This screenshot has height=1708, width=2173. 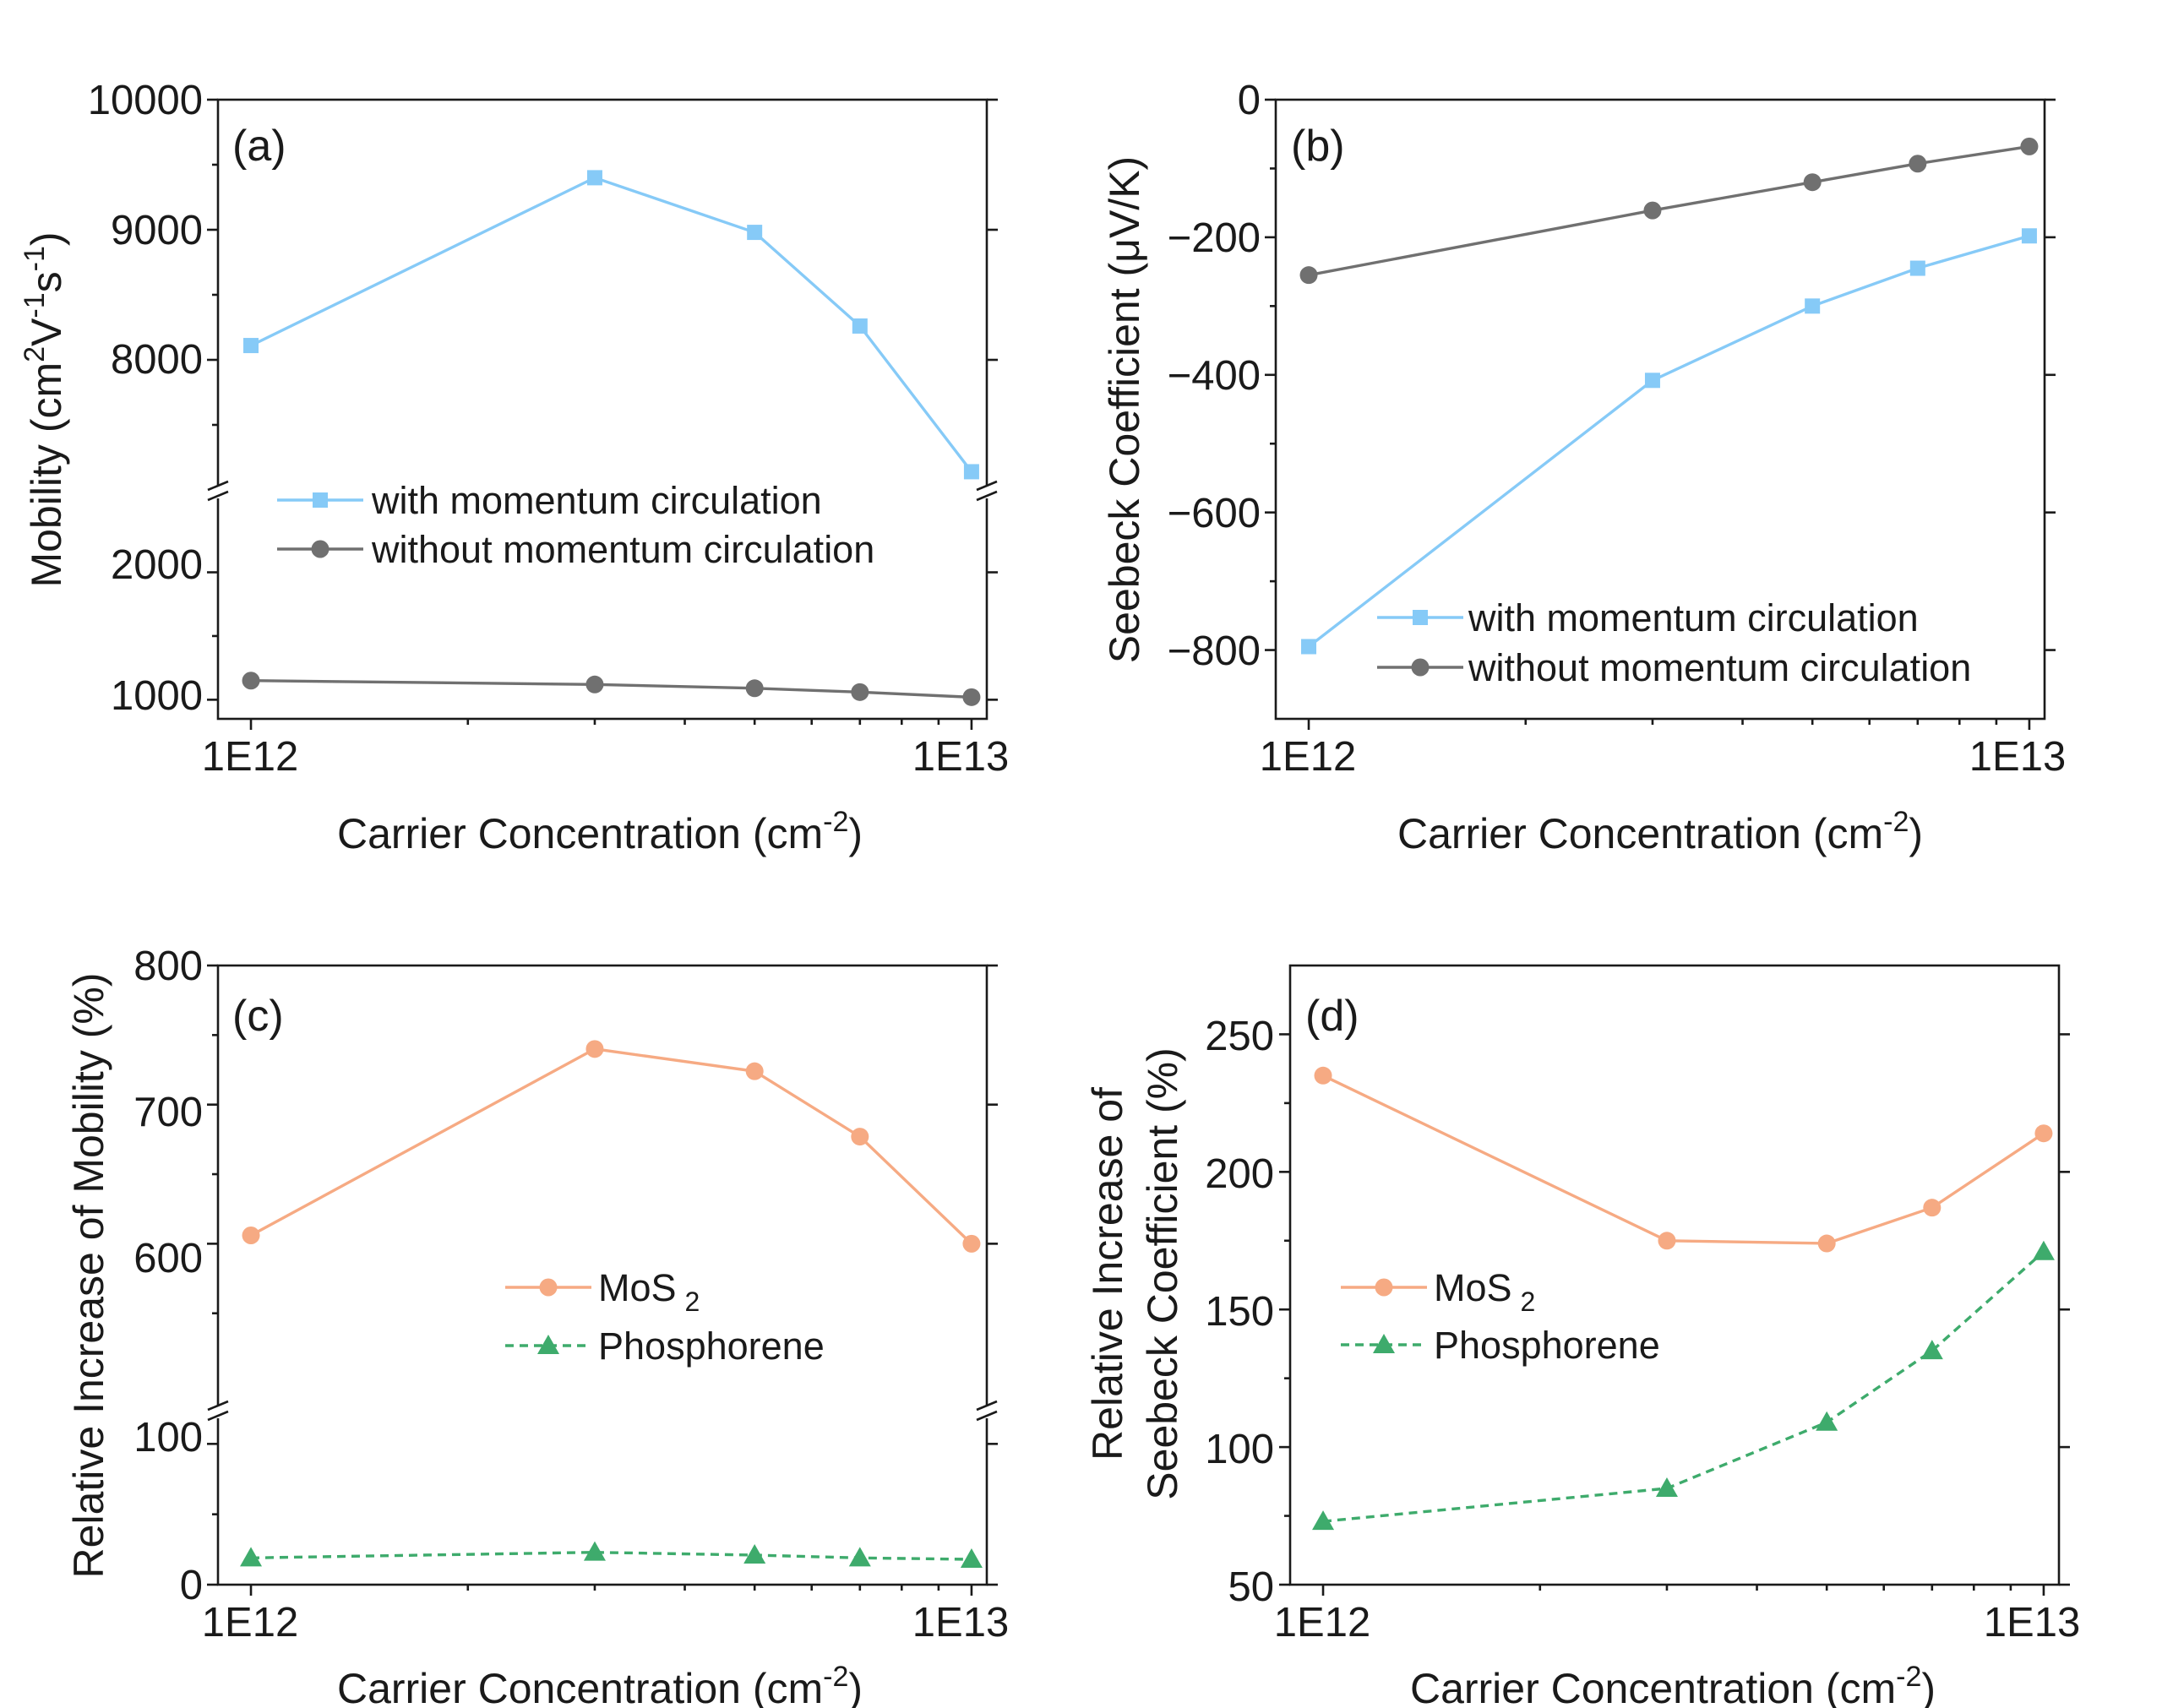 What do you see at coordinates (1719, 667) in the screenshot?
I see `panel-b-legend-label-without: without momentum circulation` at bounding box center [1719, 667].